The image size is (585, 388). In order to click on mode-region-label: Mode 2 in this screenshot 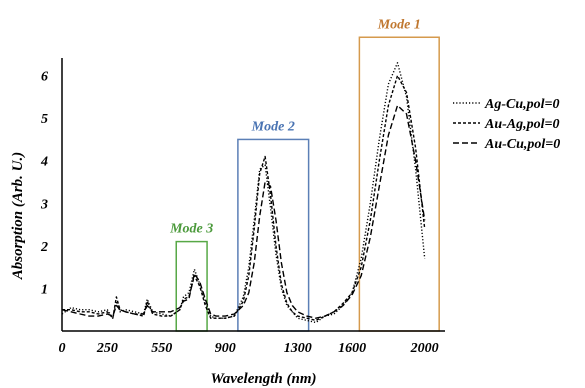, I will do `click(273, 126)`.